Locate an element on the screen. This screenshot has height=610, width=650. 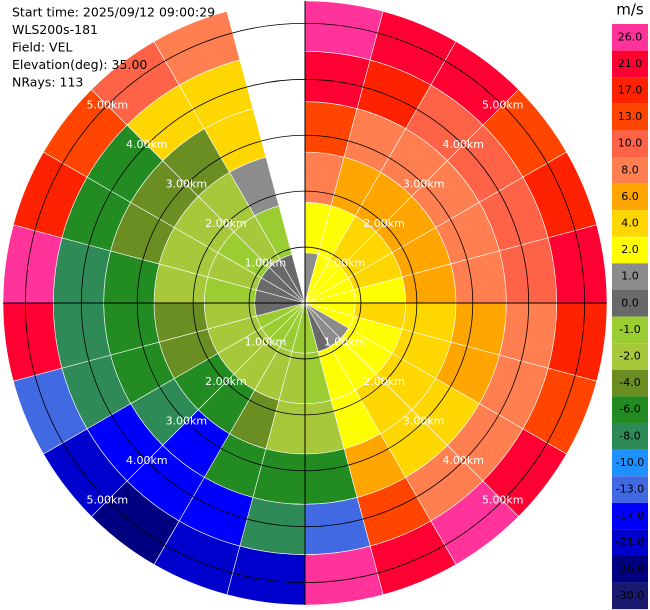
range-ring is located at coordinates (305, 303).